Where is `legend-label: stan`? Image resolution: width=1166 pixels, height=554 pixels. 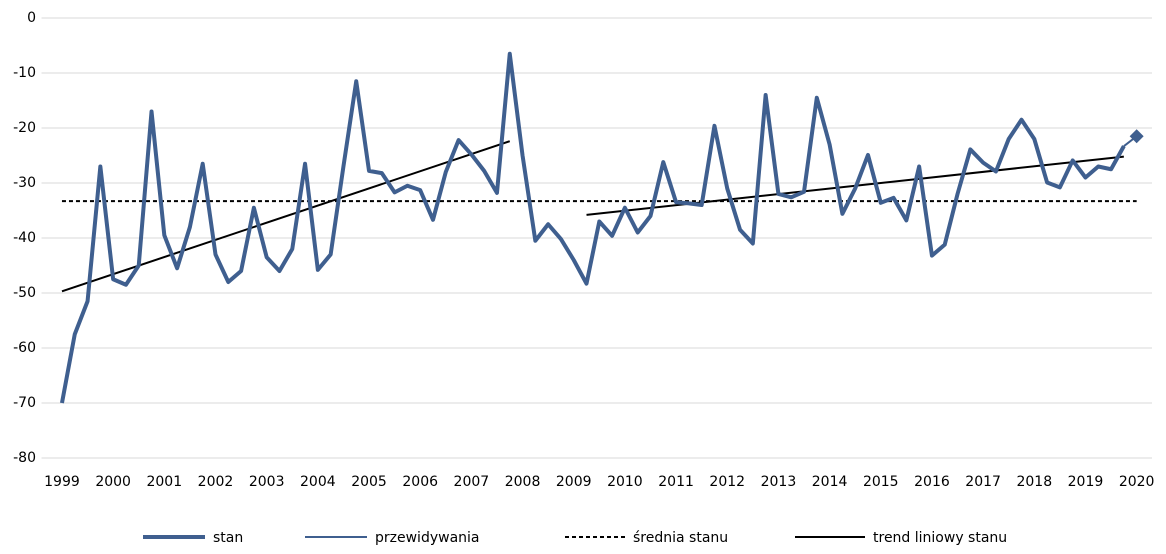 legend-label: stan is located at coordinates (228, 538).